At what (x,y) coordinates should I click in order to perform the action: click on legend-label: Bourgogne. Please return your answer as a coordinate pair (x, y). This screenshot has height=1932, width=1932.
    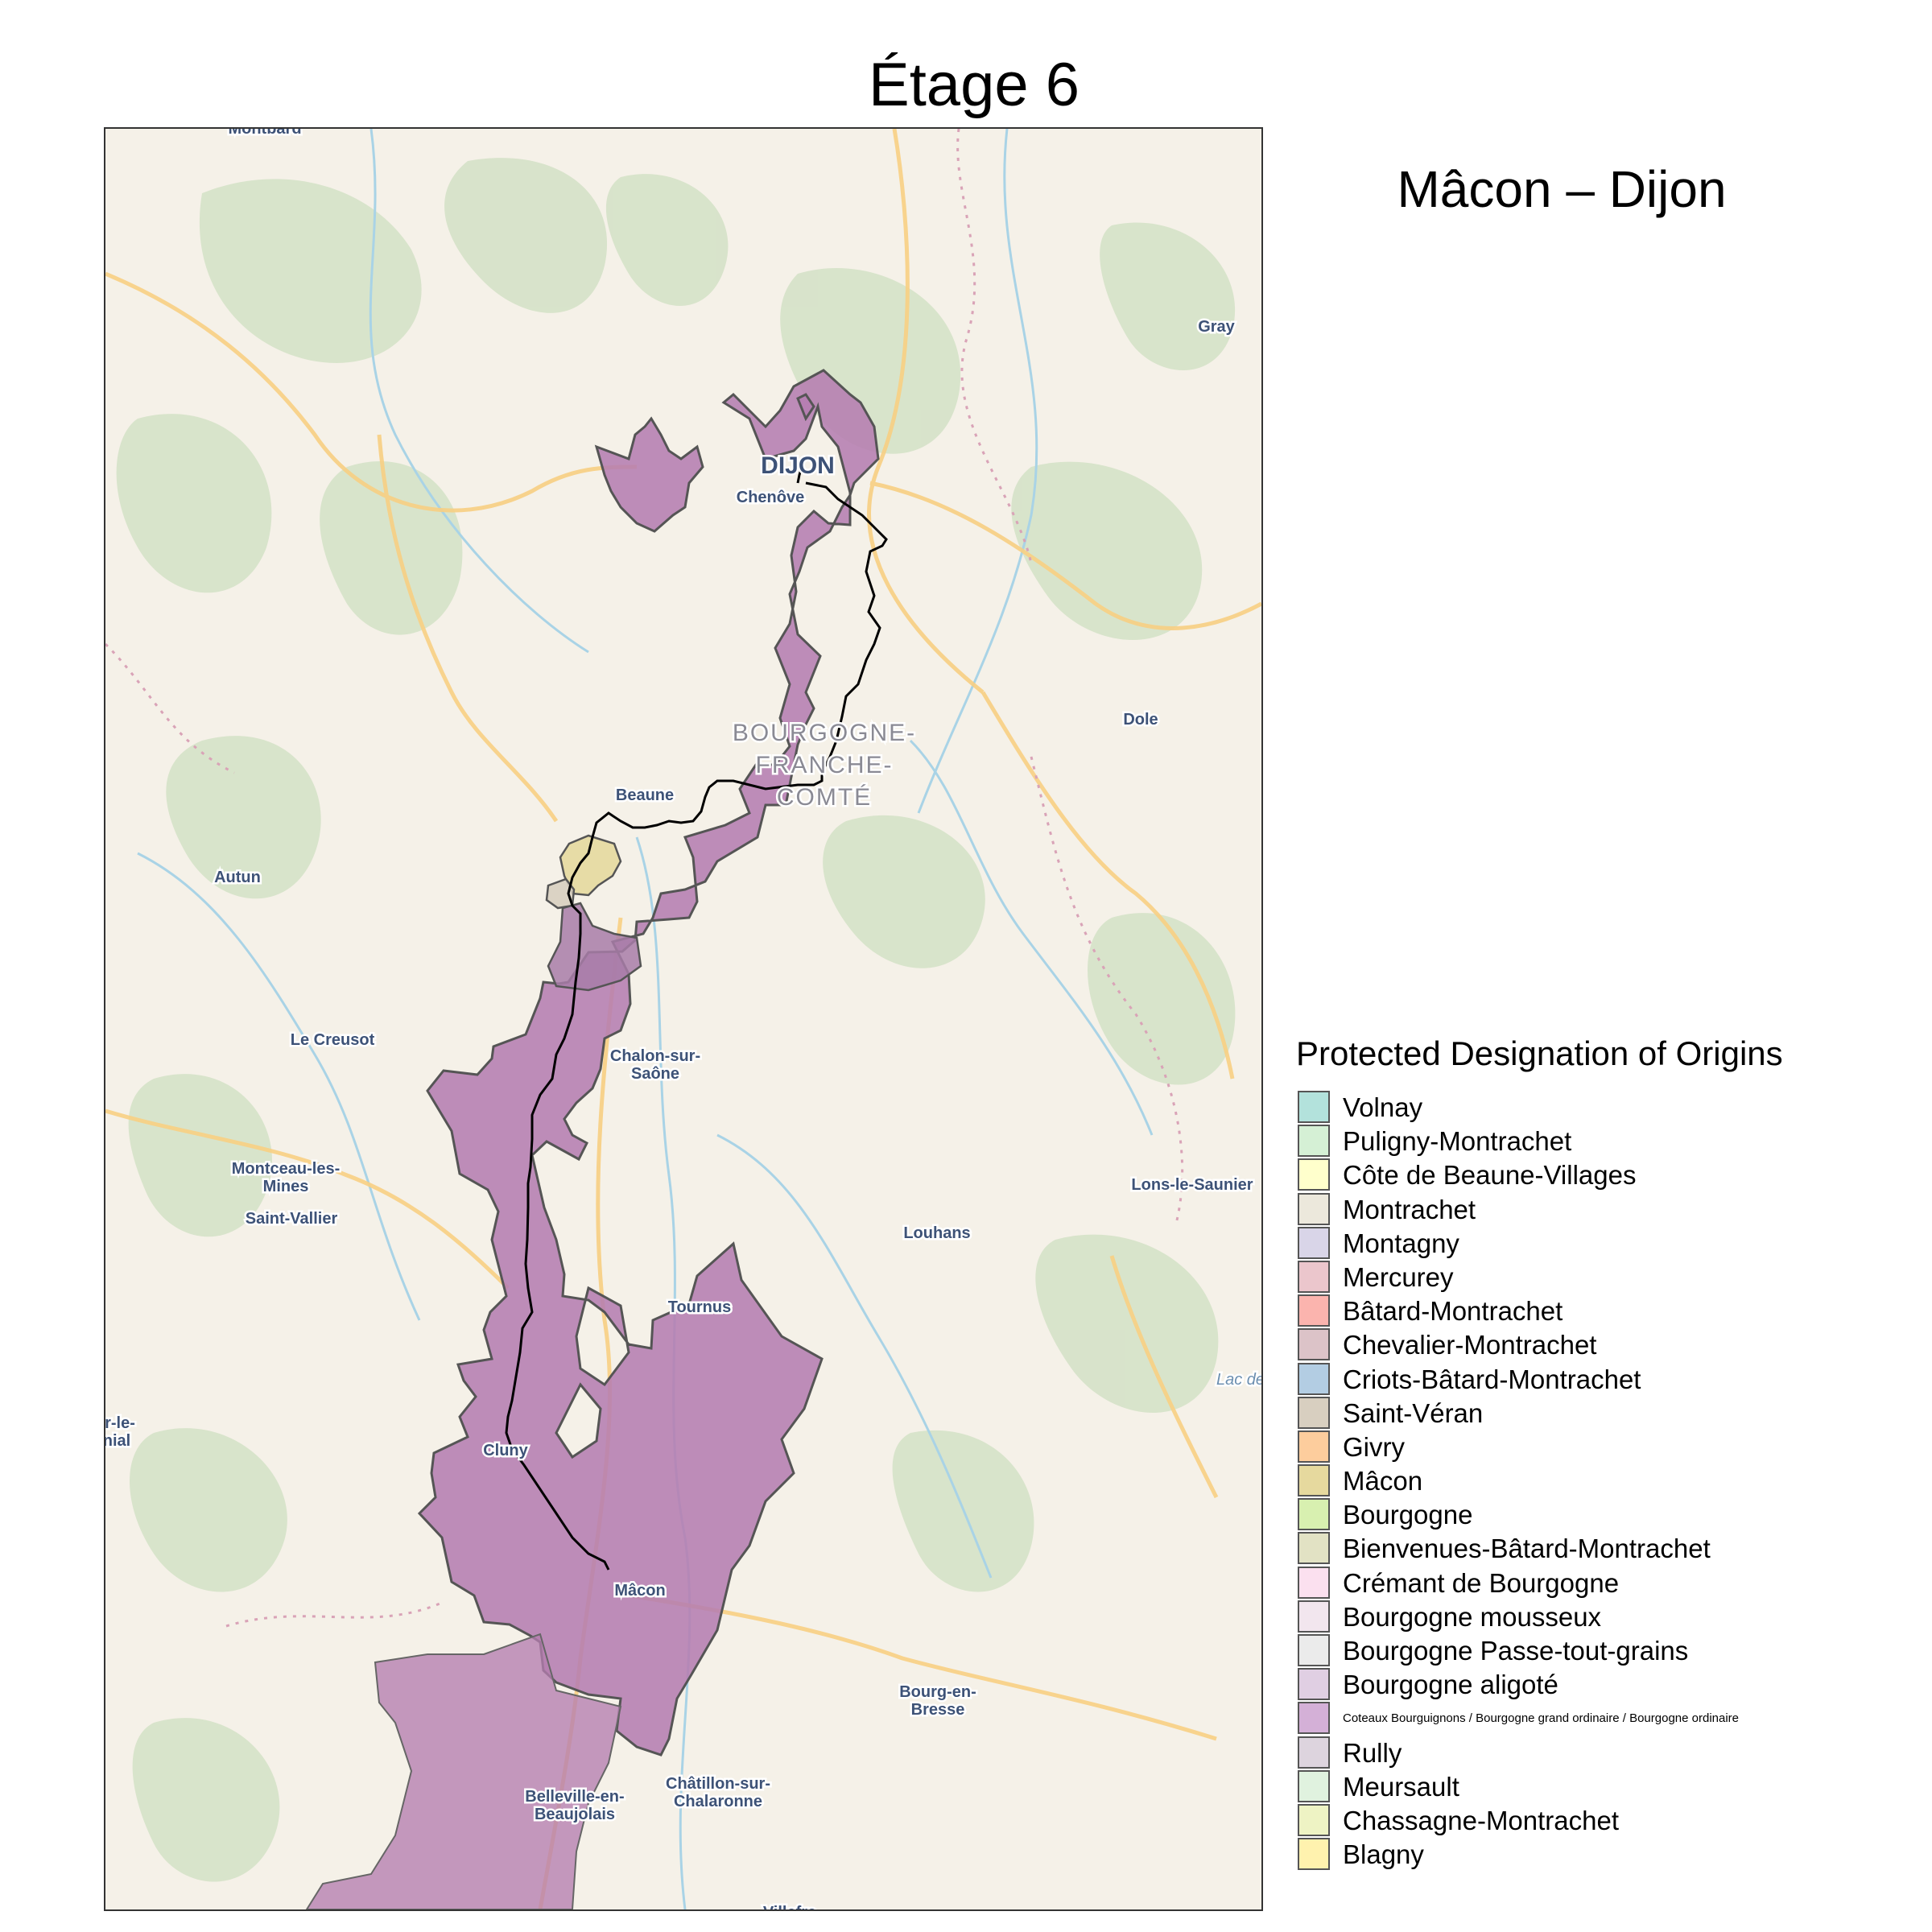
    Looking at the image, I should click on (1408, 1515).